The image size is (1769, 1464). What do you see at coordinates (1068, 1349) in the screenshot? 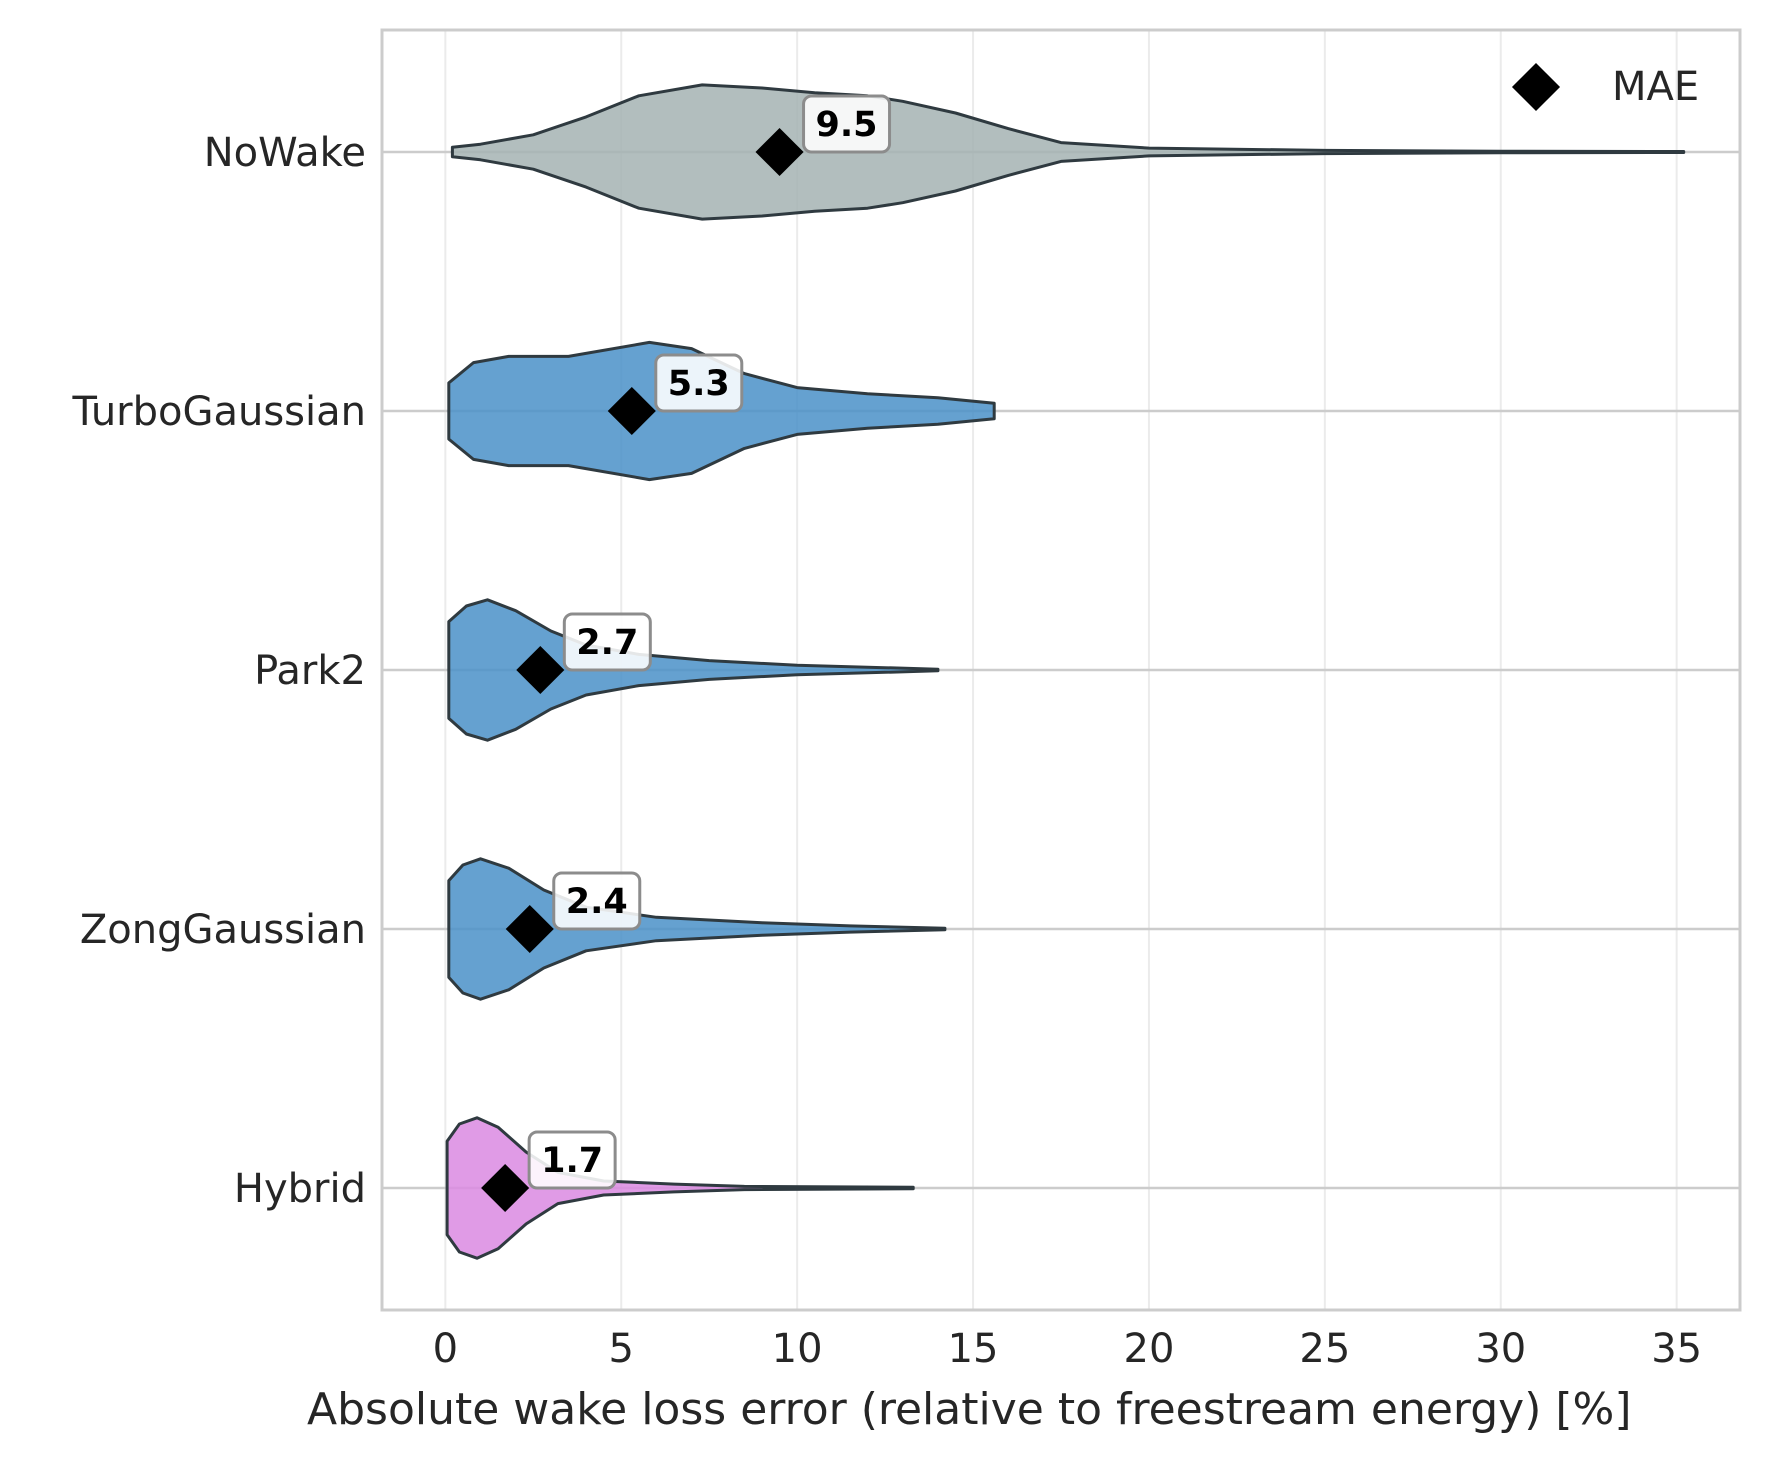
I see `x-tick-labels: 0 5 10 15 20 25 30 35` at bounding box center [1068, 1349].